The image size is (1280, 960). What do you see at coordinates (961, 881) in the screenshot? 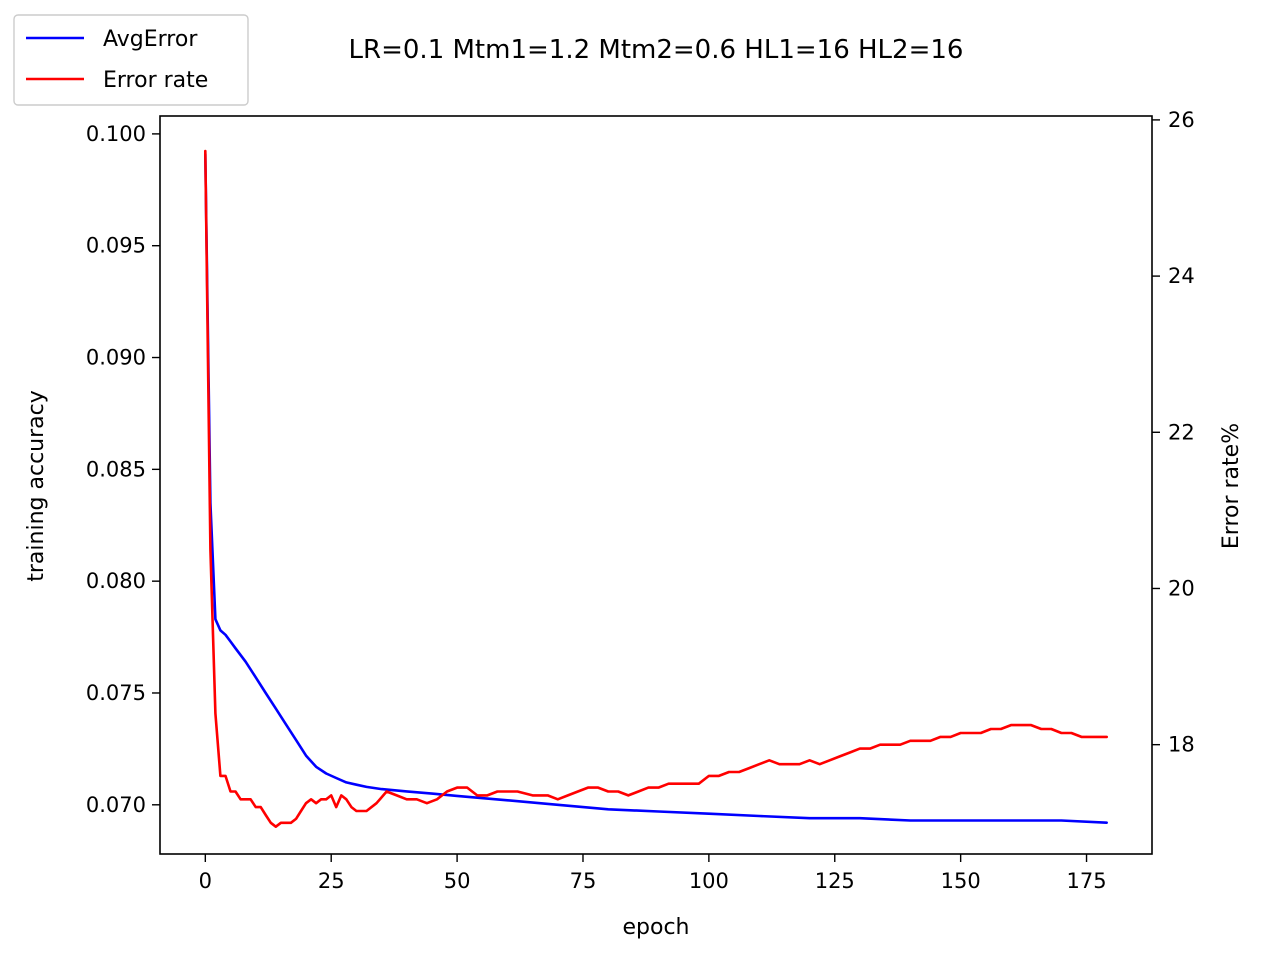
I see `x-tick-label: 150` at bounding box center [961, 881].